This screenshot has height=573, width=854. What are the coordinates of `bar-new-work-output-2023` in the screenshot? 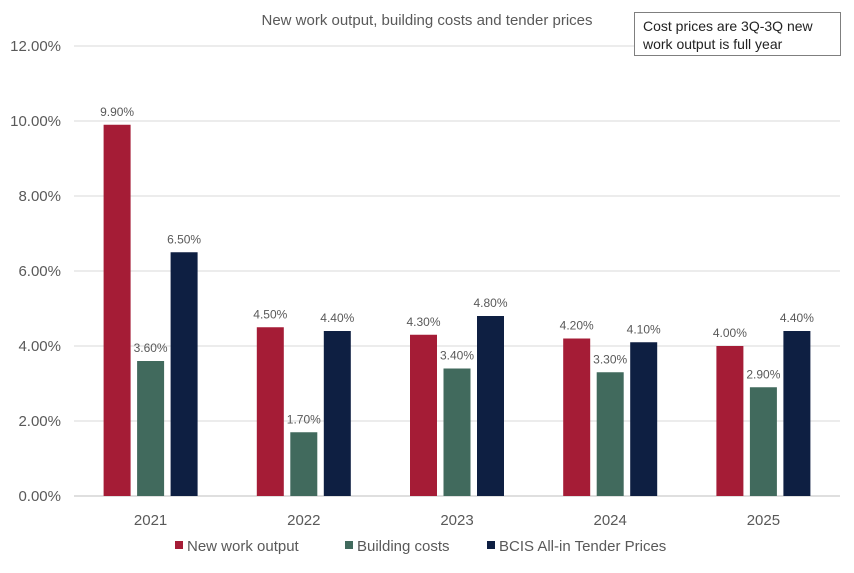 It's located at (423, 415).